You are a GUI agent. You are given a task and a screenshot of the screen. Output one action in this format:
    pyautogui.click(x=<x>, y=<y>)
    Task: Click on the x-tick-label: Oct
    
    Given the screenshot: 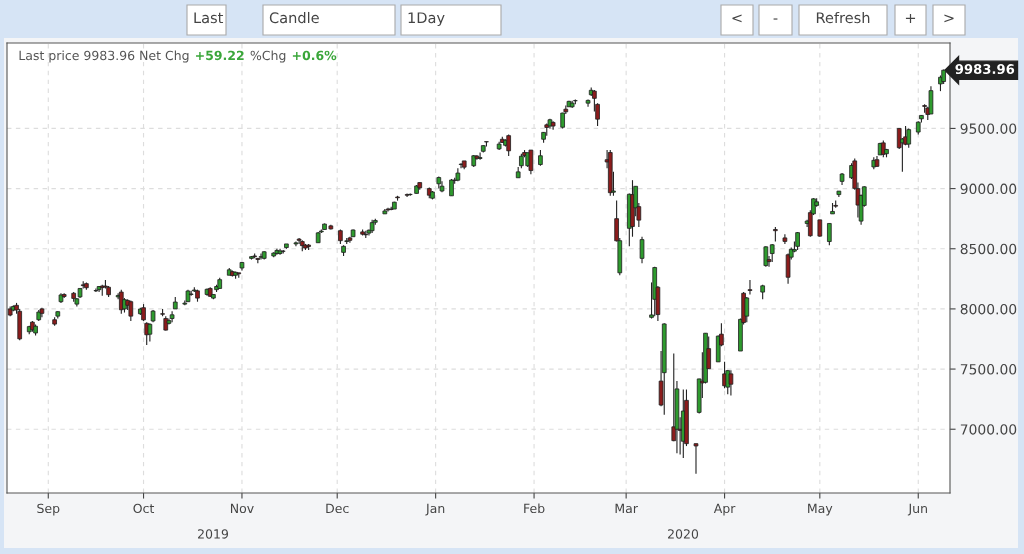 What is the action you would take?
    pyautogui.click(x=144, y=508)
    